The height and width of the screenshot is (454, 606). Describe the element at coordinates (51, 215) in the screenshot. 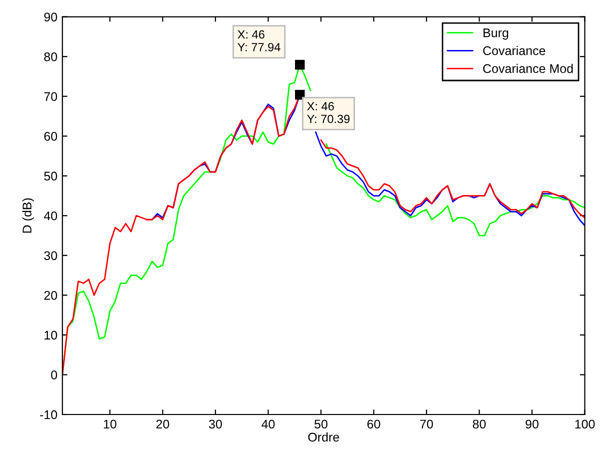

I see `y-tick-label: 40` at that location.